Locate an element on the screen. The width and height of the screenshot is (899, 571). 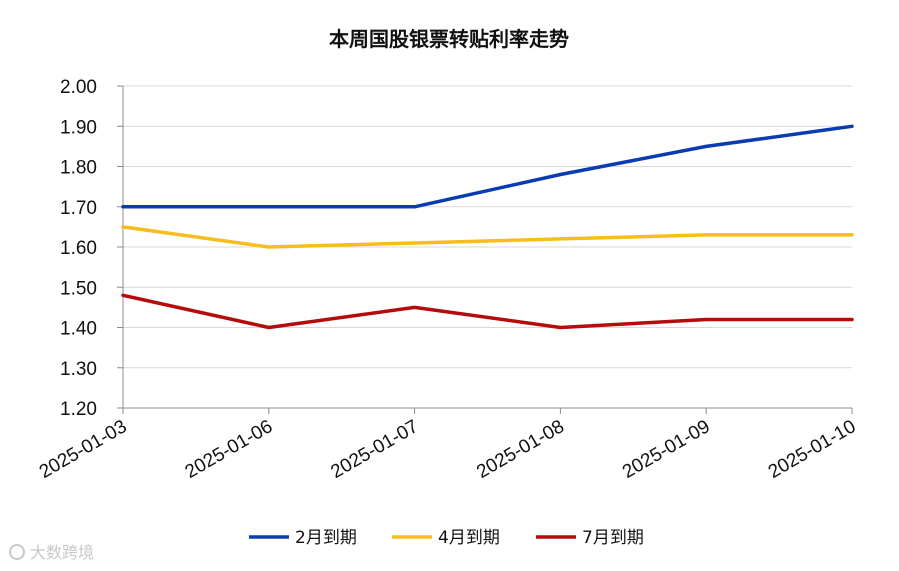
legend-label-3: 7月到期 is located at coordinates (613, 538).